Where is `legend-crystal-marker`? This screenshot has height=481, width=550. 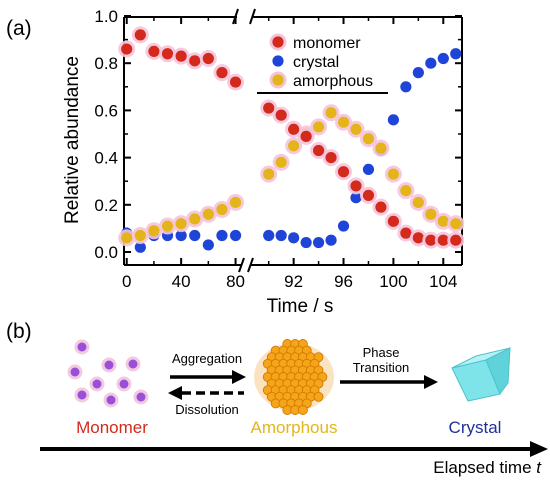
legend-crystal-marker is located at coordinates (278, 61).